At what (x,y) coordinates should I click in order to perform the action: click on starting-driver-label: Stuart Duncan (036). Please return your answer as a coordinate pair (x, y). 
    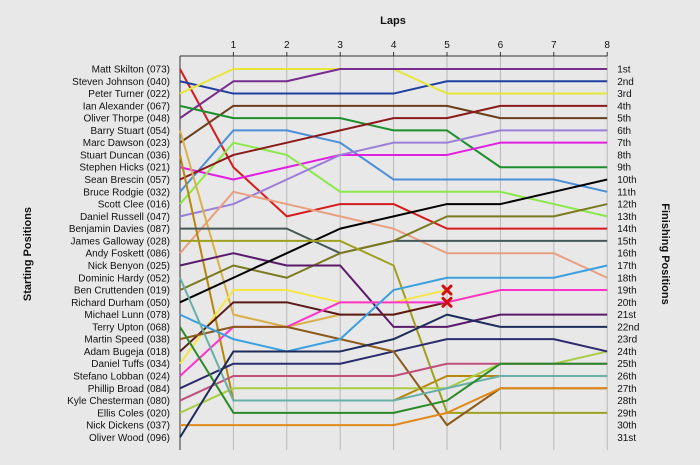
    Looking at the image, I should click on (125, 155).